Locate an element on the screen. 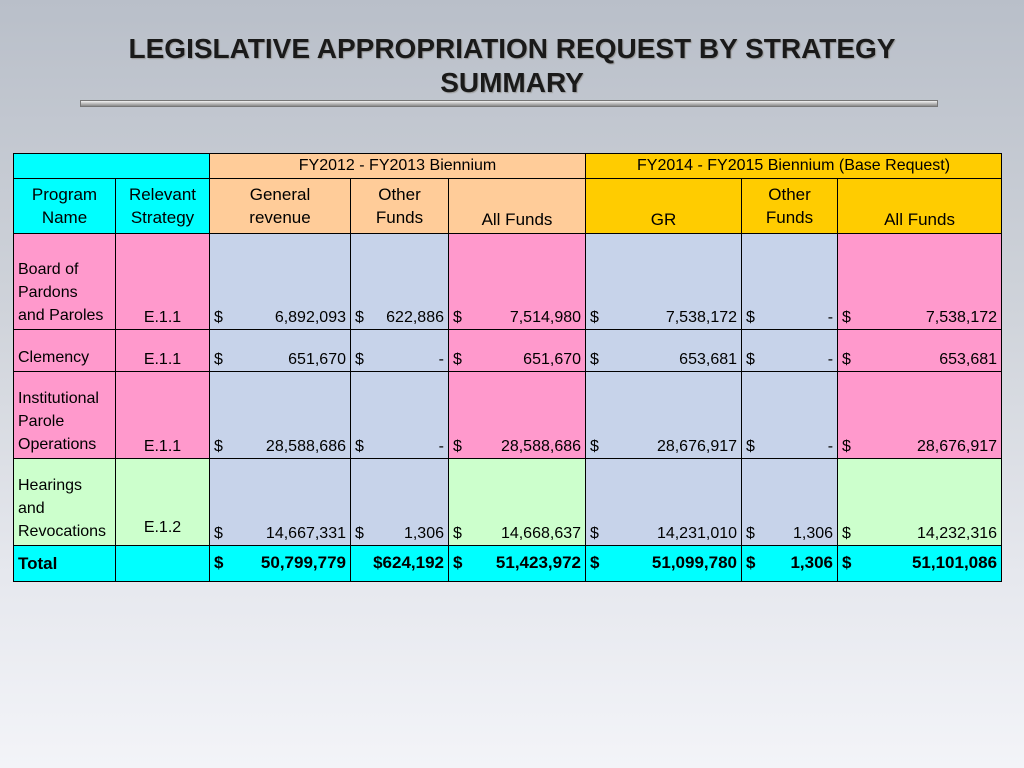 The image size is (1024, 768). amount-value: 1,306 is located at coordinates (423, 533).